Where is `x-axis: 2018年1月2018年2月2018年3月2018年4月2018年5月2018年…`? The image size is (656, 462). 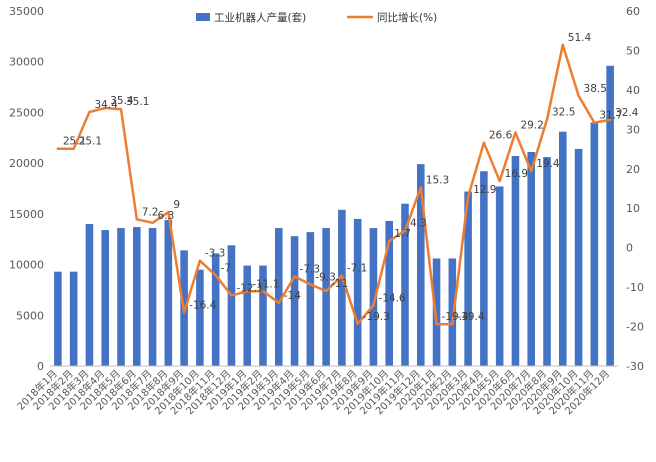 x-axis: 2018年1月2018年2月2018年3月2018年4月2018年5月2018年… is located at coordinates (316, 391).